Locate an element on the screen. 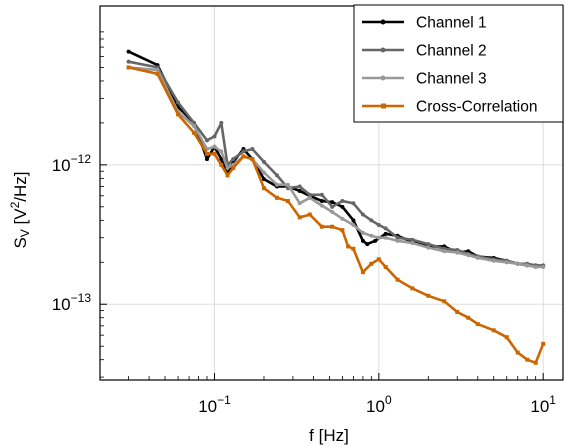 This screenshot has width=565, height=447. x-tick-exponent: 1 is located at coordinates (552, 400).